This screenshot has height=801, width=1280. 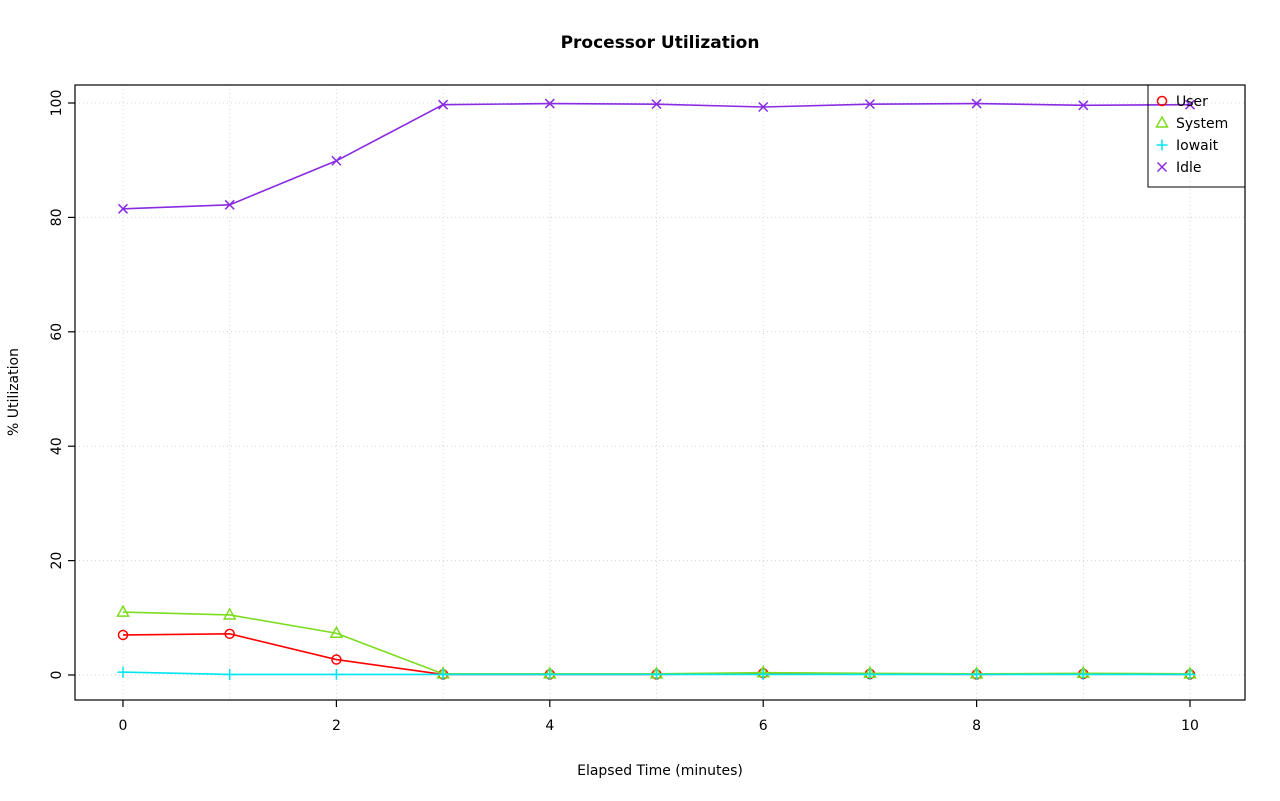 I want to click on y-axis-tick-label: 20, so click(x=57, y=561).